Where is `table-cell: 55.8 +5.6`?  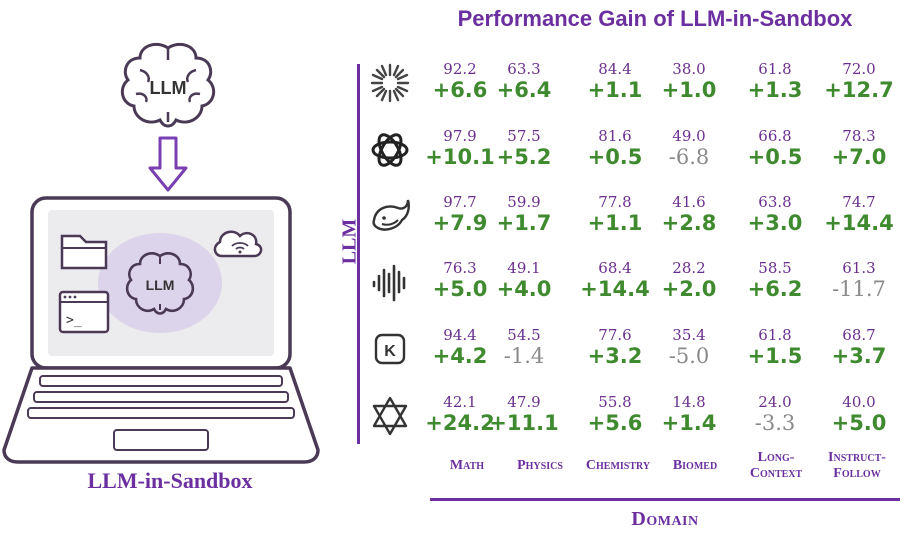
table-cell: 55.8 +5.6 is located at coordinates (615, 414).